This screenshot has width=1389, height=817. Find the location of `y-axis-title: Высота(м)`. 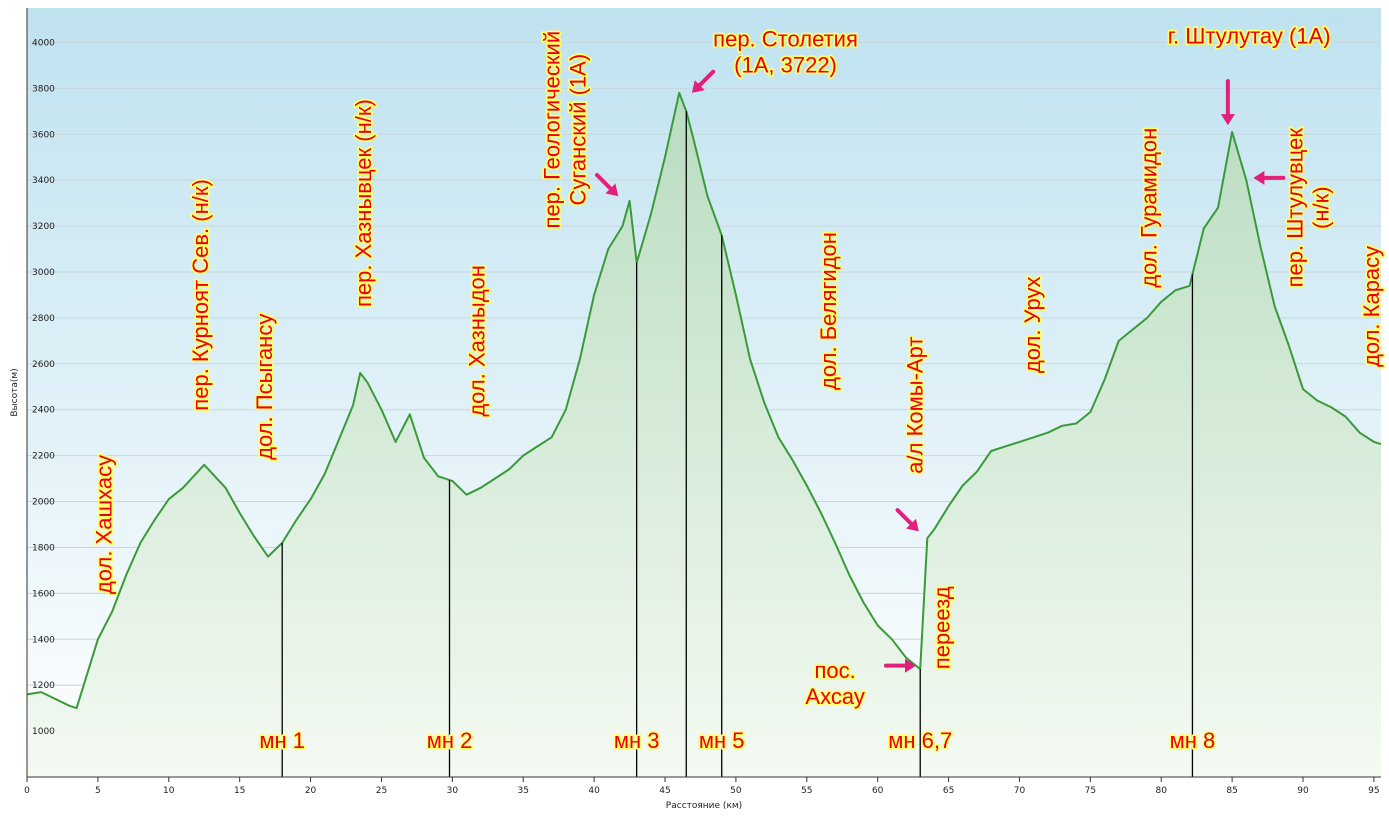

y-axis-title: Высота(м) is located at coordinates (15, 392).